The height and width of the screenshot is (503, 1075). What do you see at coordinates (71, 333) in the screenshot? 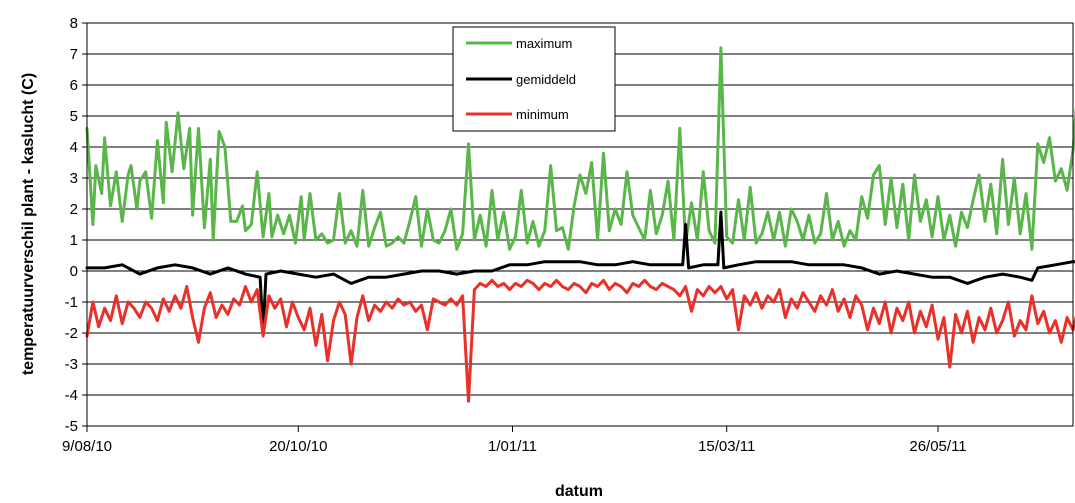
I see `y-tick-label: -2` at bounding box center [71, 333].